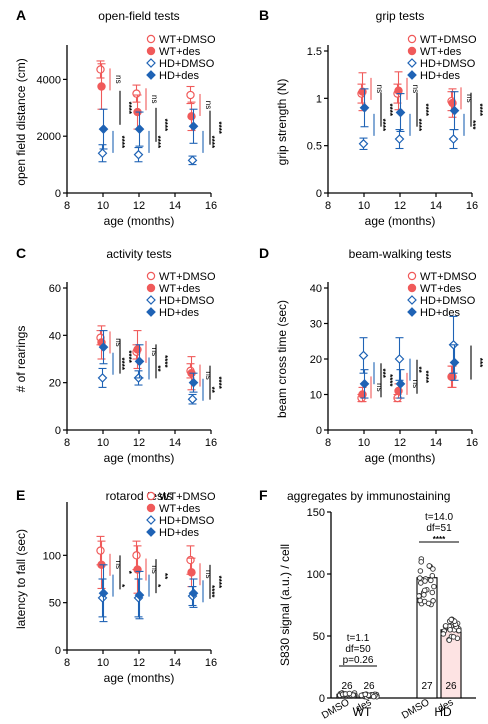 The width and height of the screenshot is (488, 724). What do you see at coordinates (55, 289) in the screenshot?
I see `y-tick-label: 60` at bounding box center [55, 289].